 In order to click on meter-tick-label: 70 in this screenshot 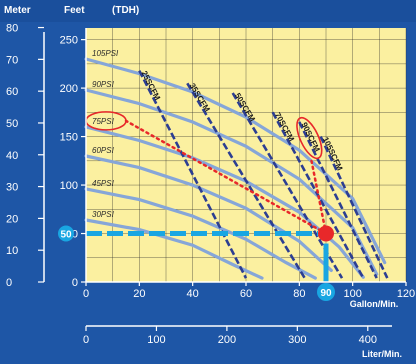, I will do `click(12, 60)`.